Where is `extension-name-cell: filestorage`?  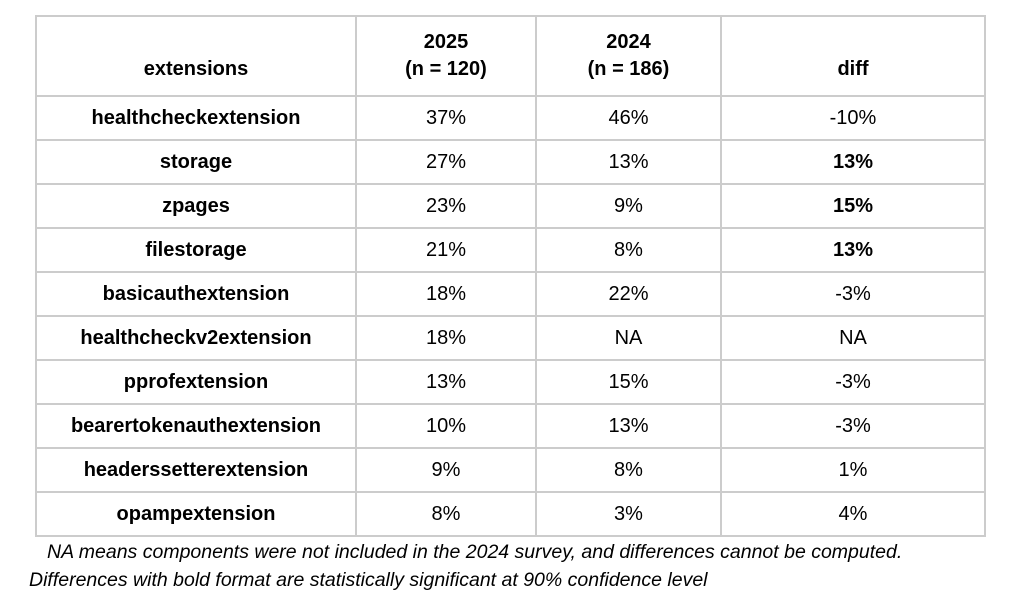
extension-name-cell: filestorage is located at coordinates (196, 250).